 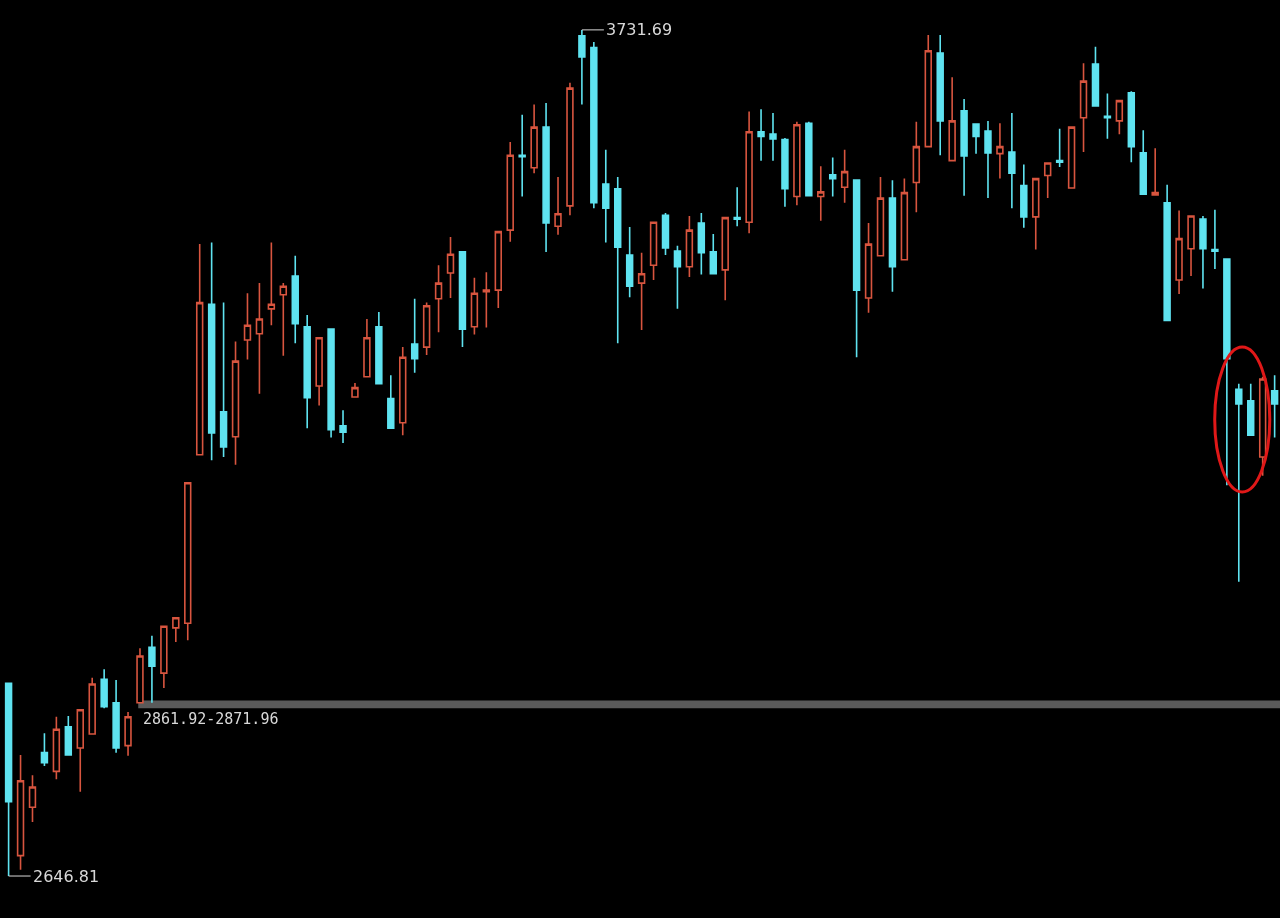 What do you see at coordinates (211, 719) in the screenshot?
I see `band-label: 2861.92-2871.96` at bounding box center [211, 719].